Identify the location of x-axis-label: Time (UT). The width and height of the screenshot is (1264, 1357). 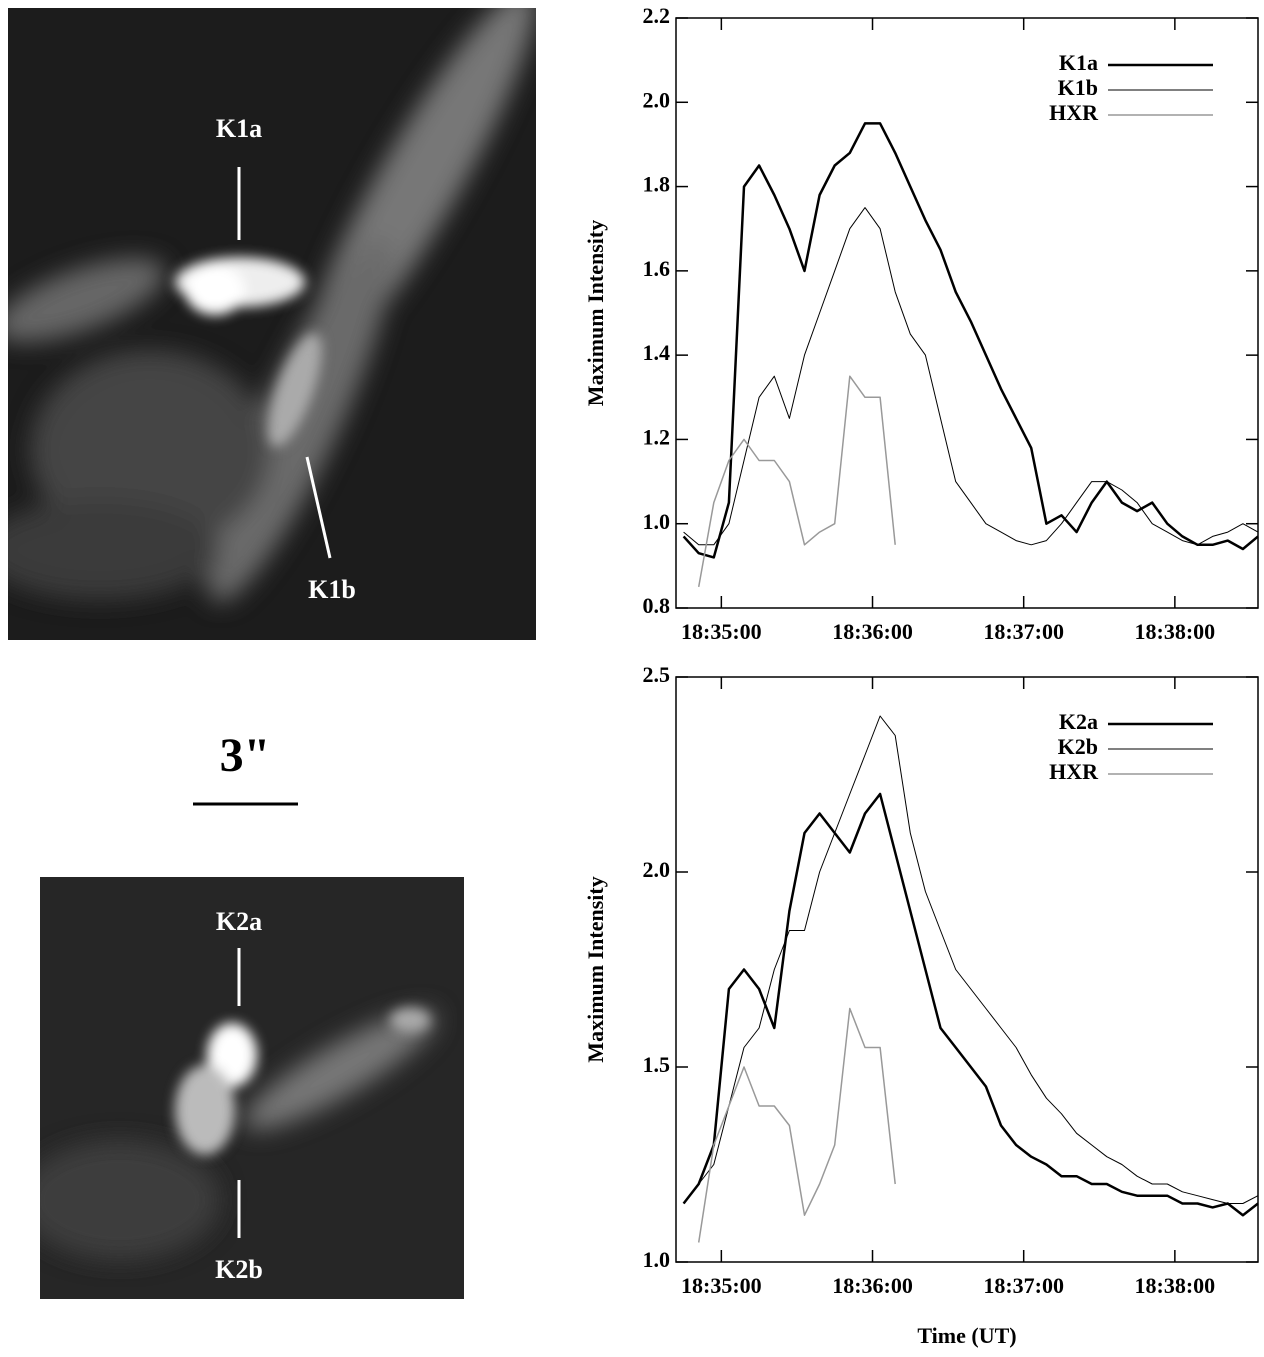
(966, 1335).